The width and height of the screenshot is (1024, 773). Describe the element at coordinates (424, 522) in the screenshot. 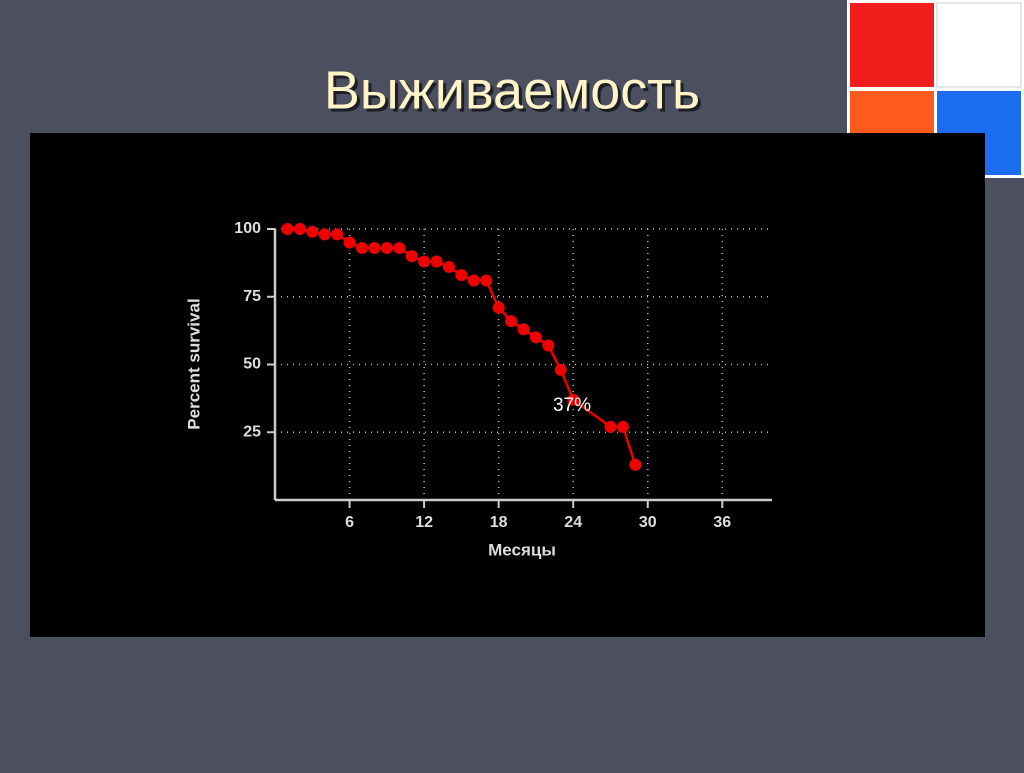

I see `x-tick-label: 12` at that location.